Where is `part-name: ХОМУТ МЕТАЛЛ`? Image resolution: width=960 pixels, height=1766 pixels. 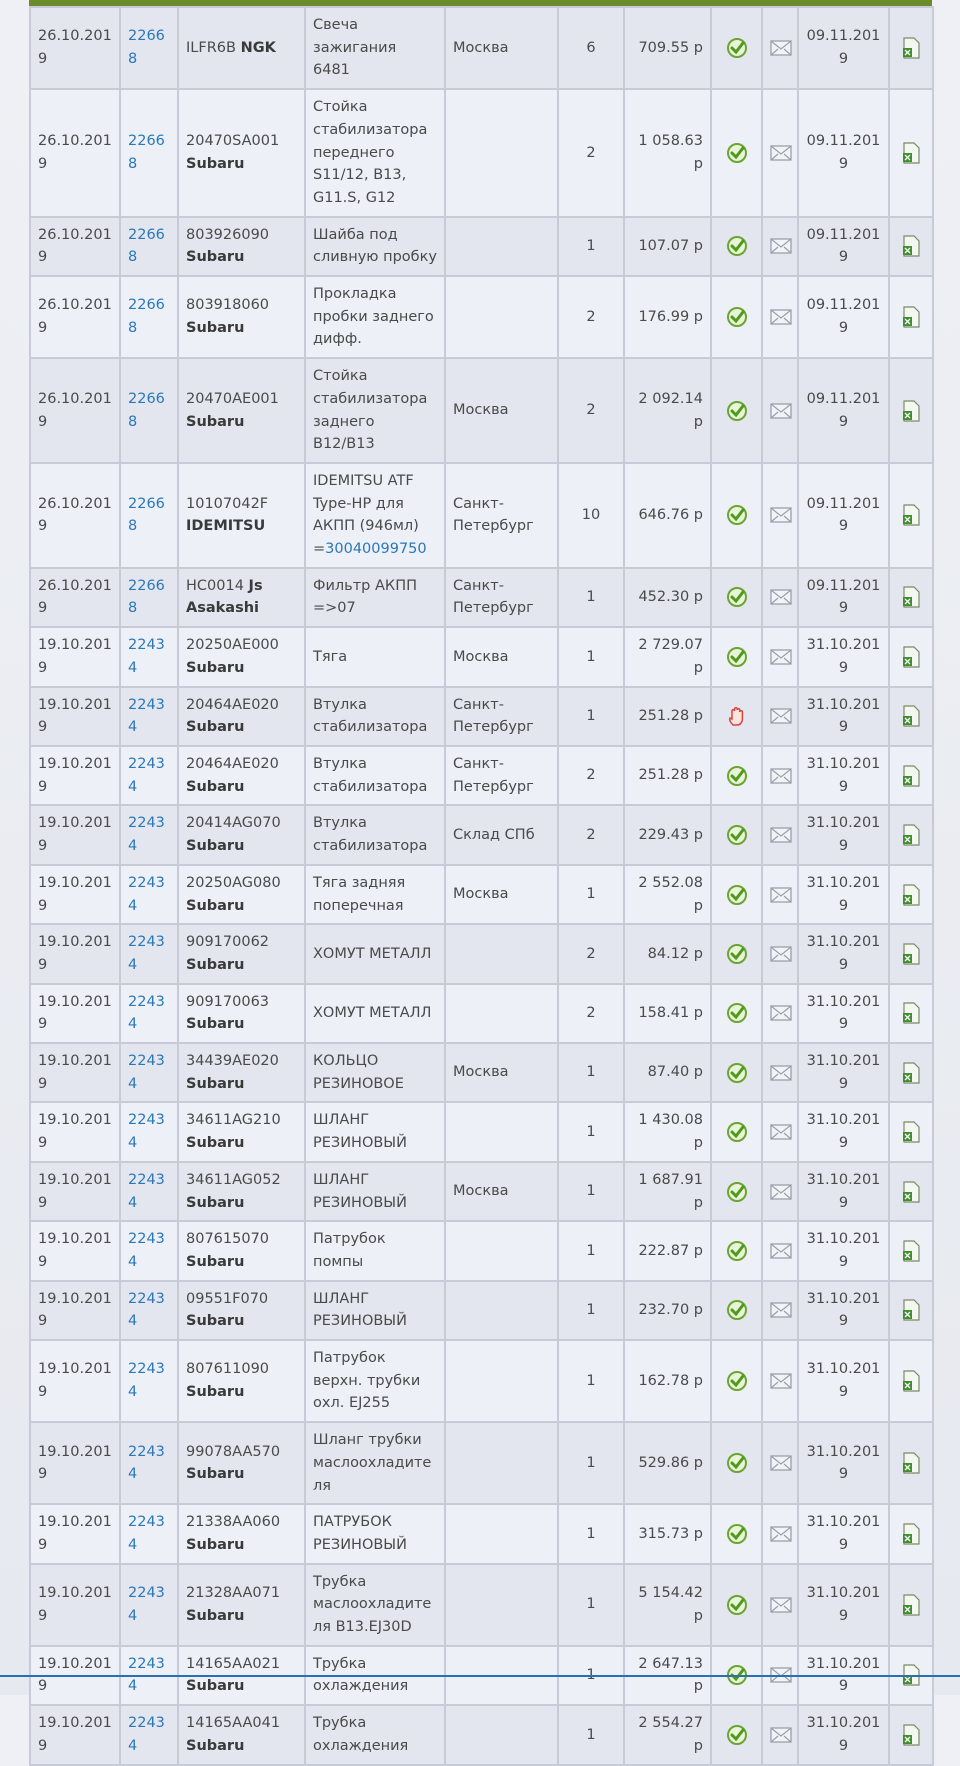
part-name: ХОМУТ МЕТАЛЛ is located at coordinates (372, 1012).